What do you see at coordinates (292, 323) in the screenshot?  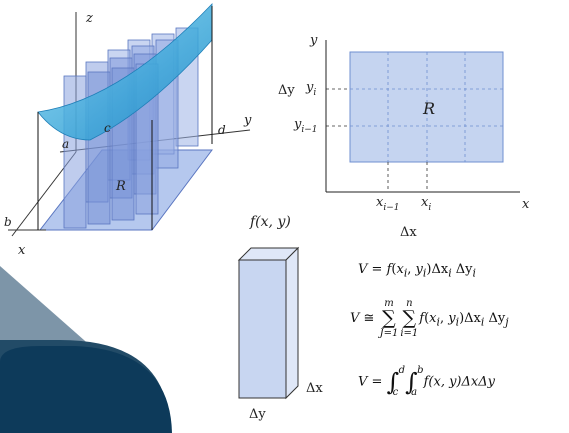 I see `column-side-face` at bounding box center [292, 323].